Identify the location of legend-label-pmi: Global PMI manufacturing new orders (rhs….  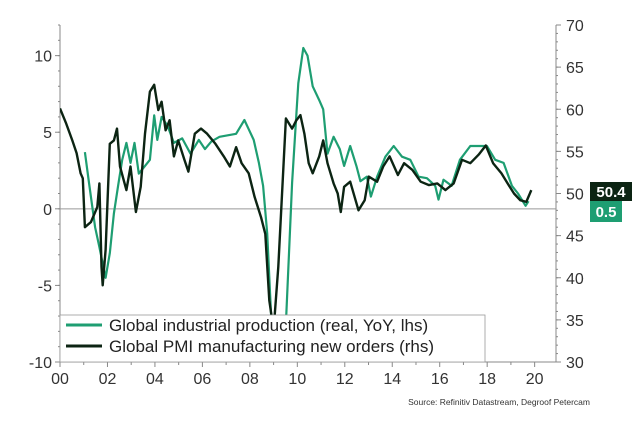
(271, 346).